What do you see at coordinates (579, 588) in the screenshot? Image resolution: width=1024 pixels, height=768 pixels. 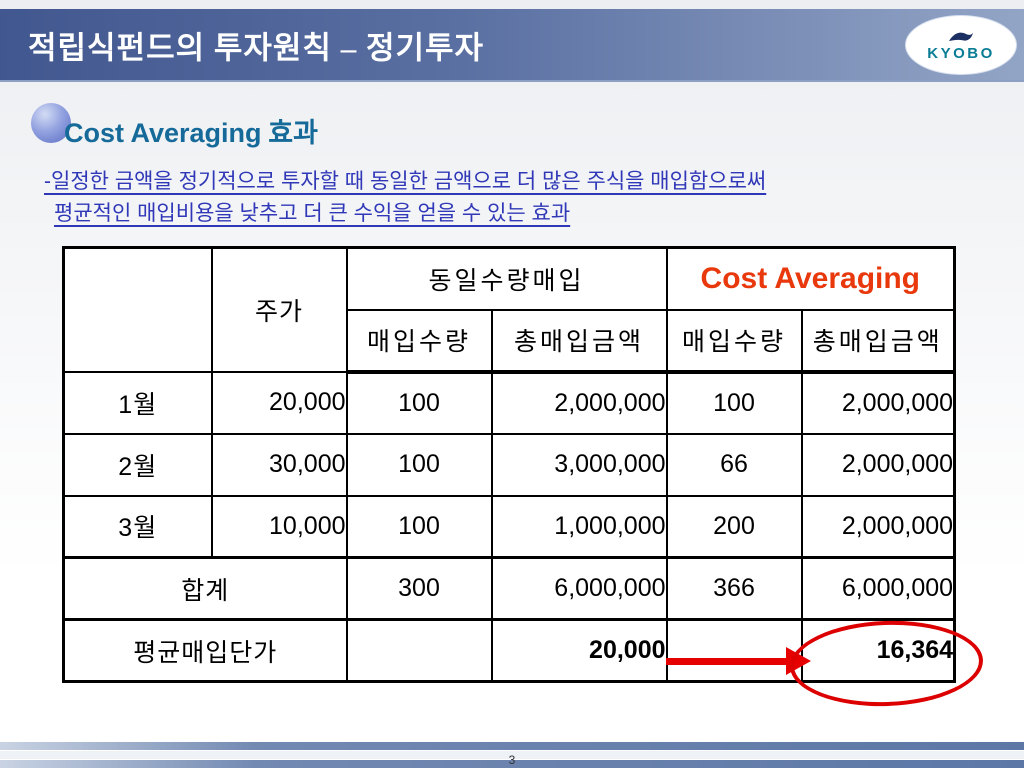 I see `cell-total-amt-same: 6,000,000` at bounding box center [579, 588].